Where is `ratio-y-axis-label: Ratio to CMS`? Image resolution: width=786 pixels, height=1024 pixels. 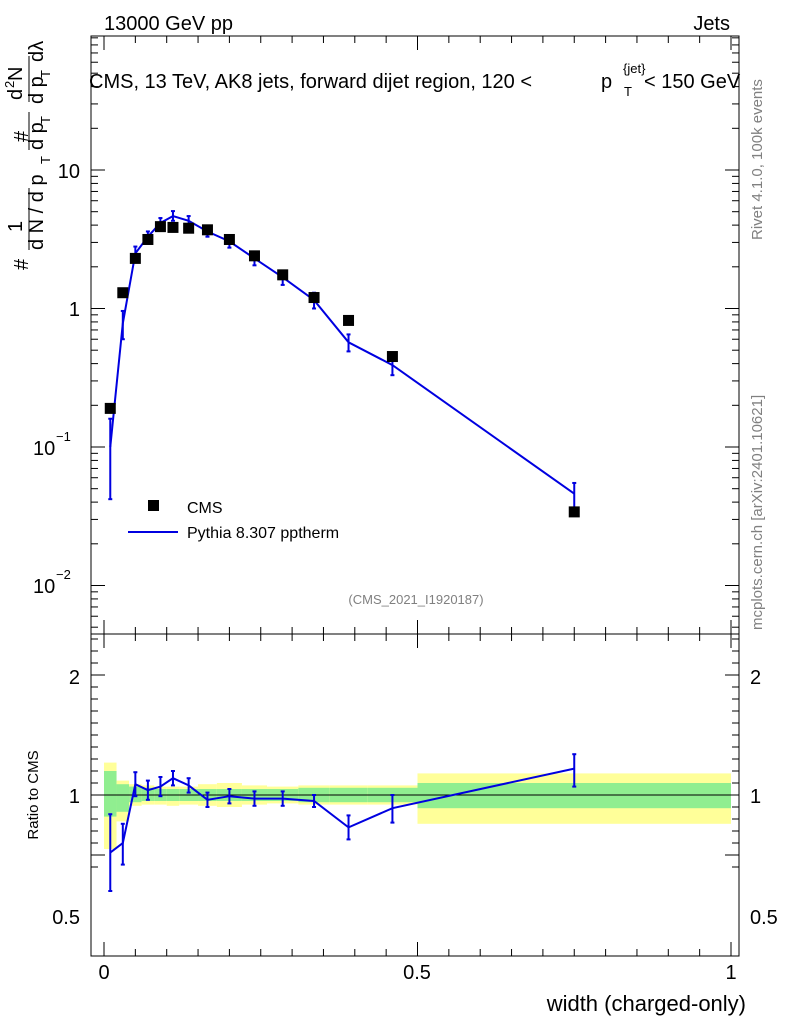
ratio-y-axis-label: Ratio to CMS is located at coordinates (33, 794).